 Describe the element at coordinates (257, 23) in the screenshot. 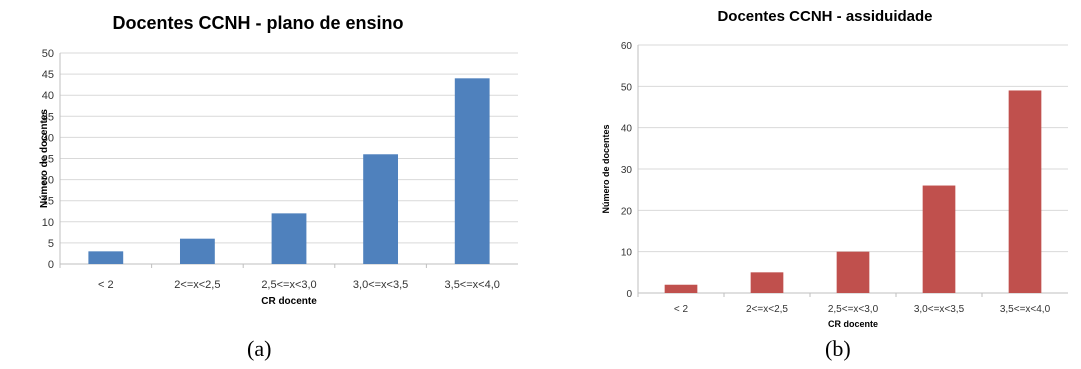

I see `chart-title: Docentes CCNH - plano de ensino` at that location.